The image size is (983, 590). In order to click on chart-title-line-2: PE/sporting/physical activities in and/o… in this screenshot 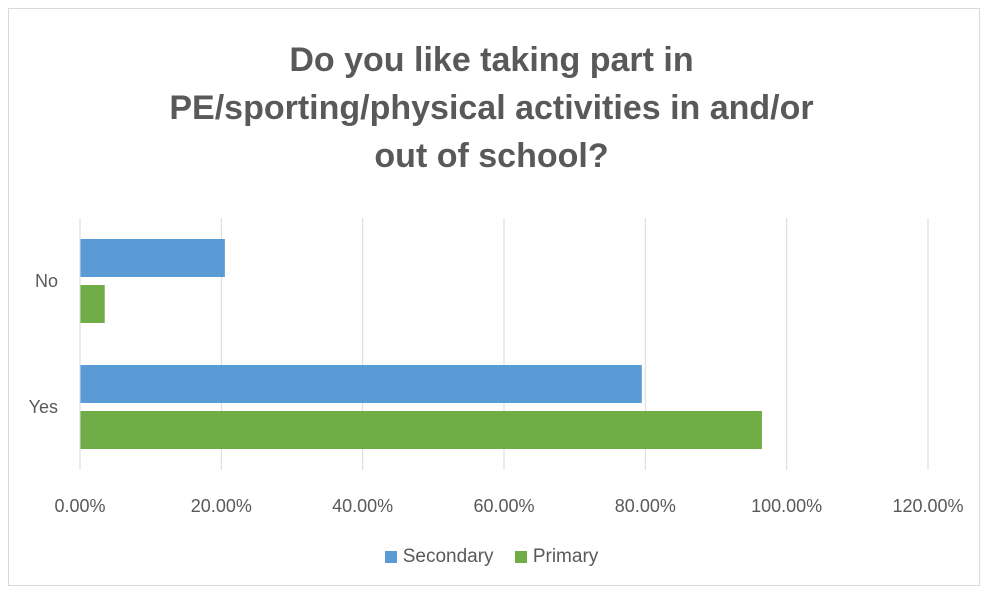, I will do `click(491, 108)`.